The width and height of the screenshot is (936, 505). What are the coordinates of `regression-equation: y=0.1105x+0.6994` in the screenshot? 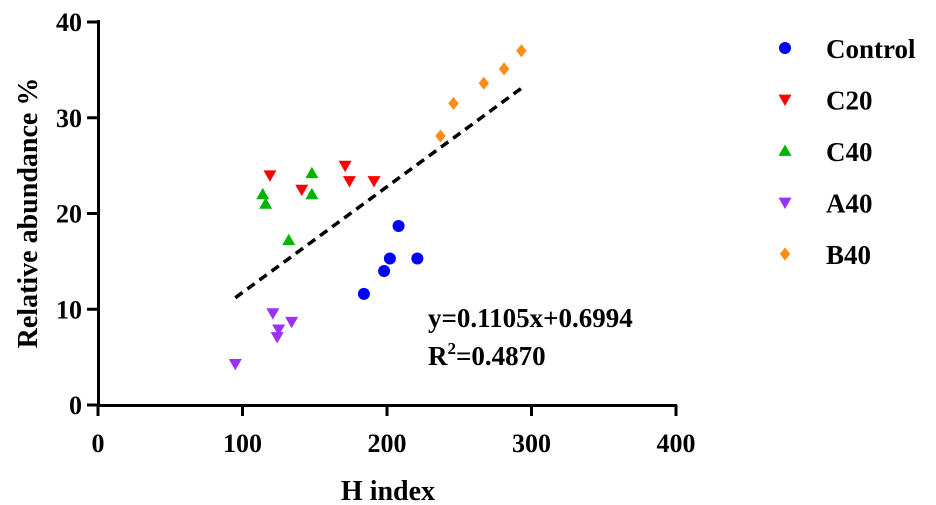 It's located at (530, 318).